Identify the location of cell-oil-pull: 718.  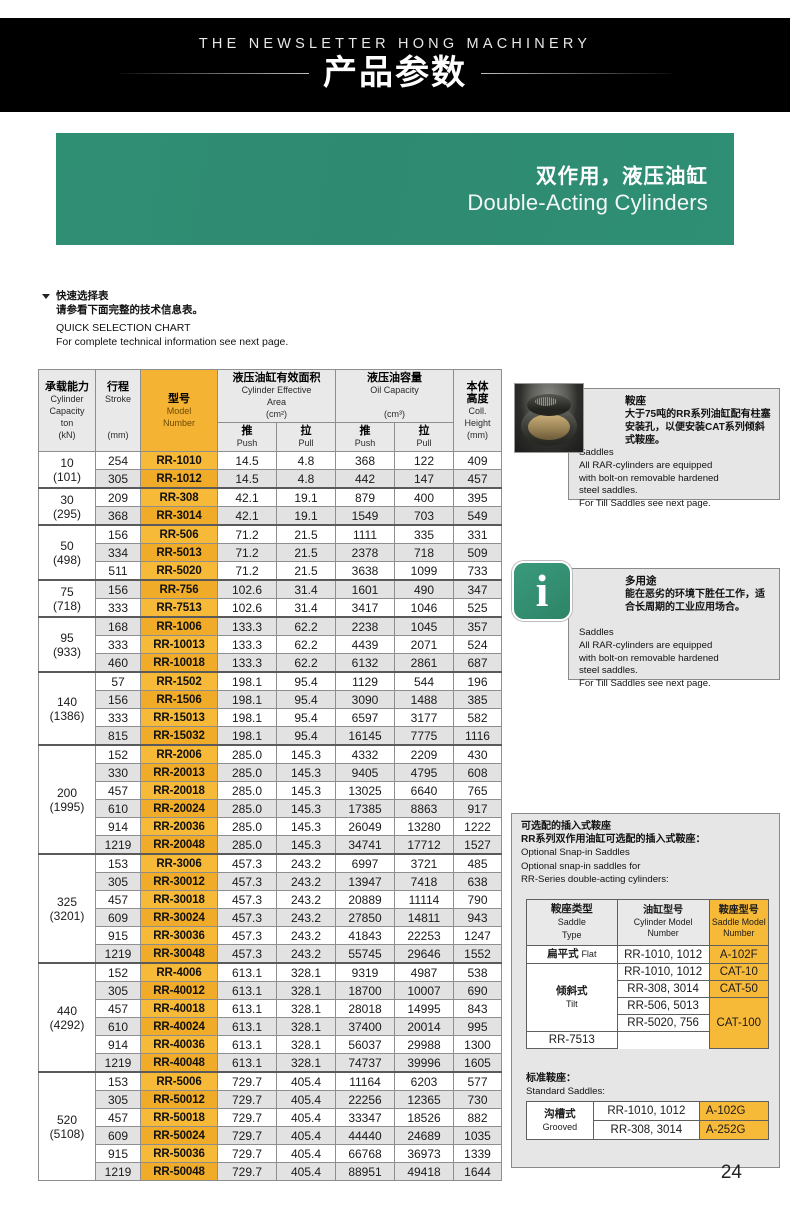
(424, 552).